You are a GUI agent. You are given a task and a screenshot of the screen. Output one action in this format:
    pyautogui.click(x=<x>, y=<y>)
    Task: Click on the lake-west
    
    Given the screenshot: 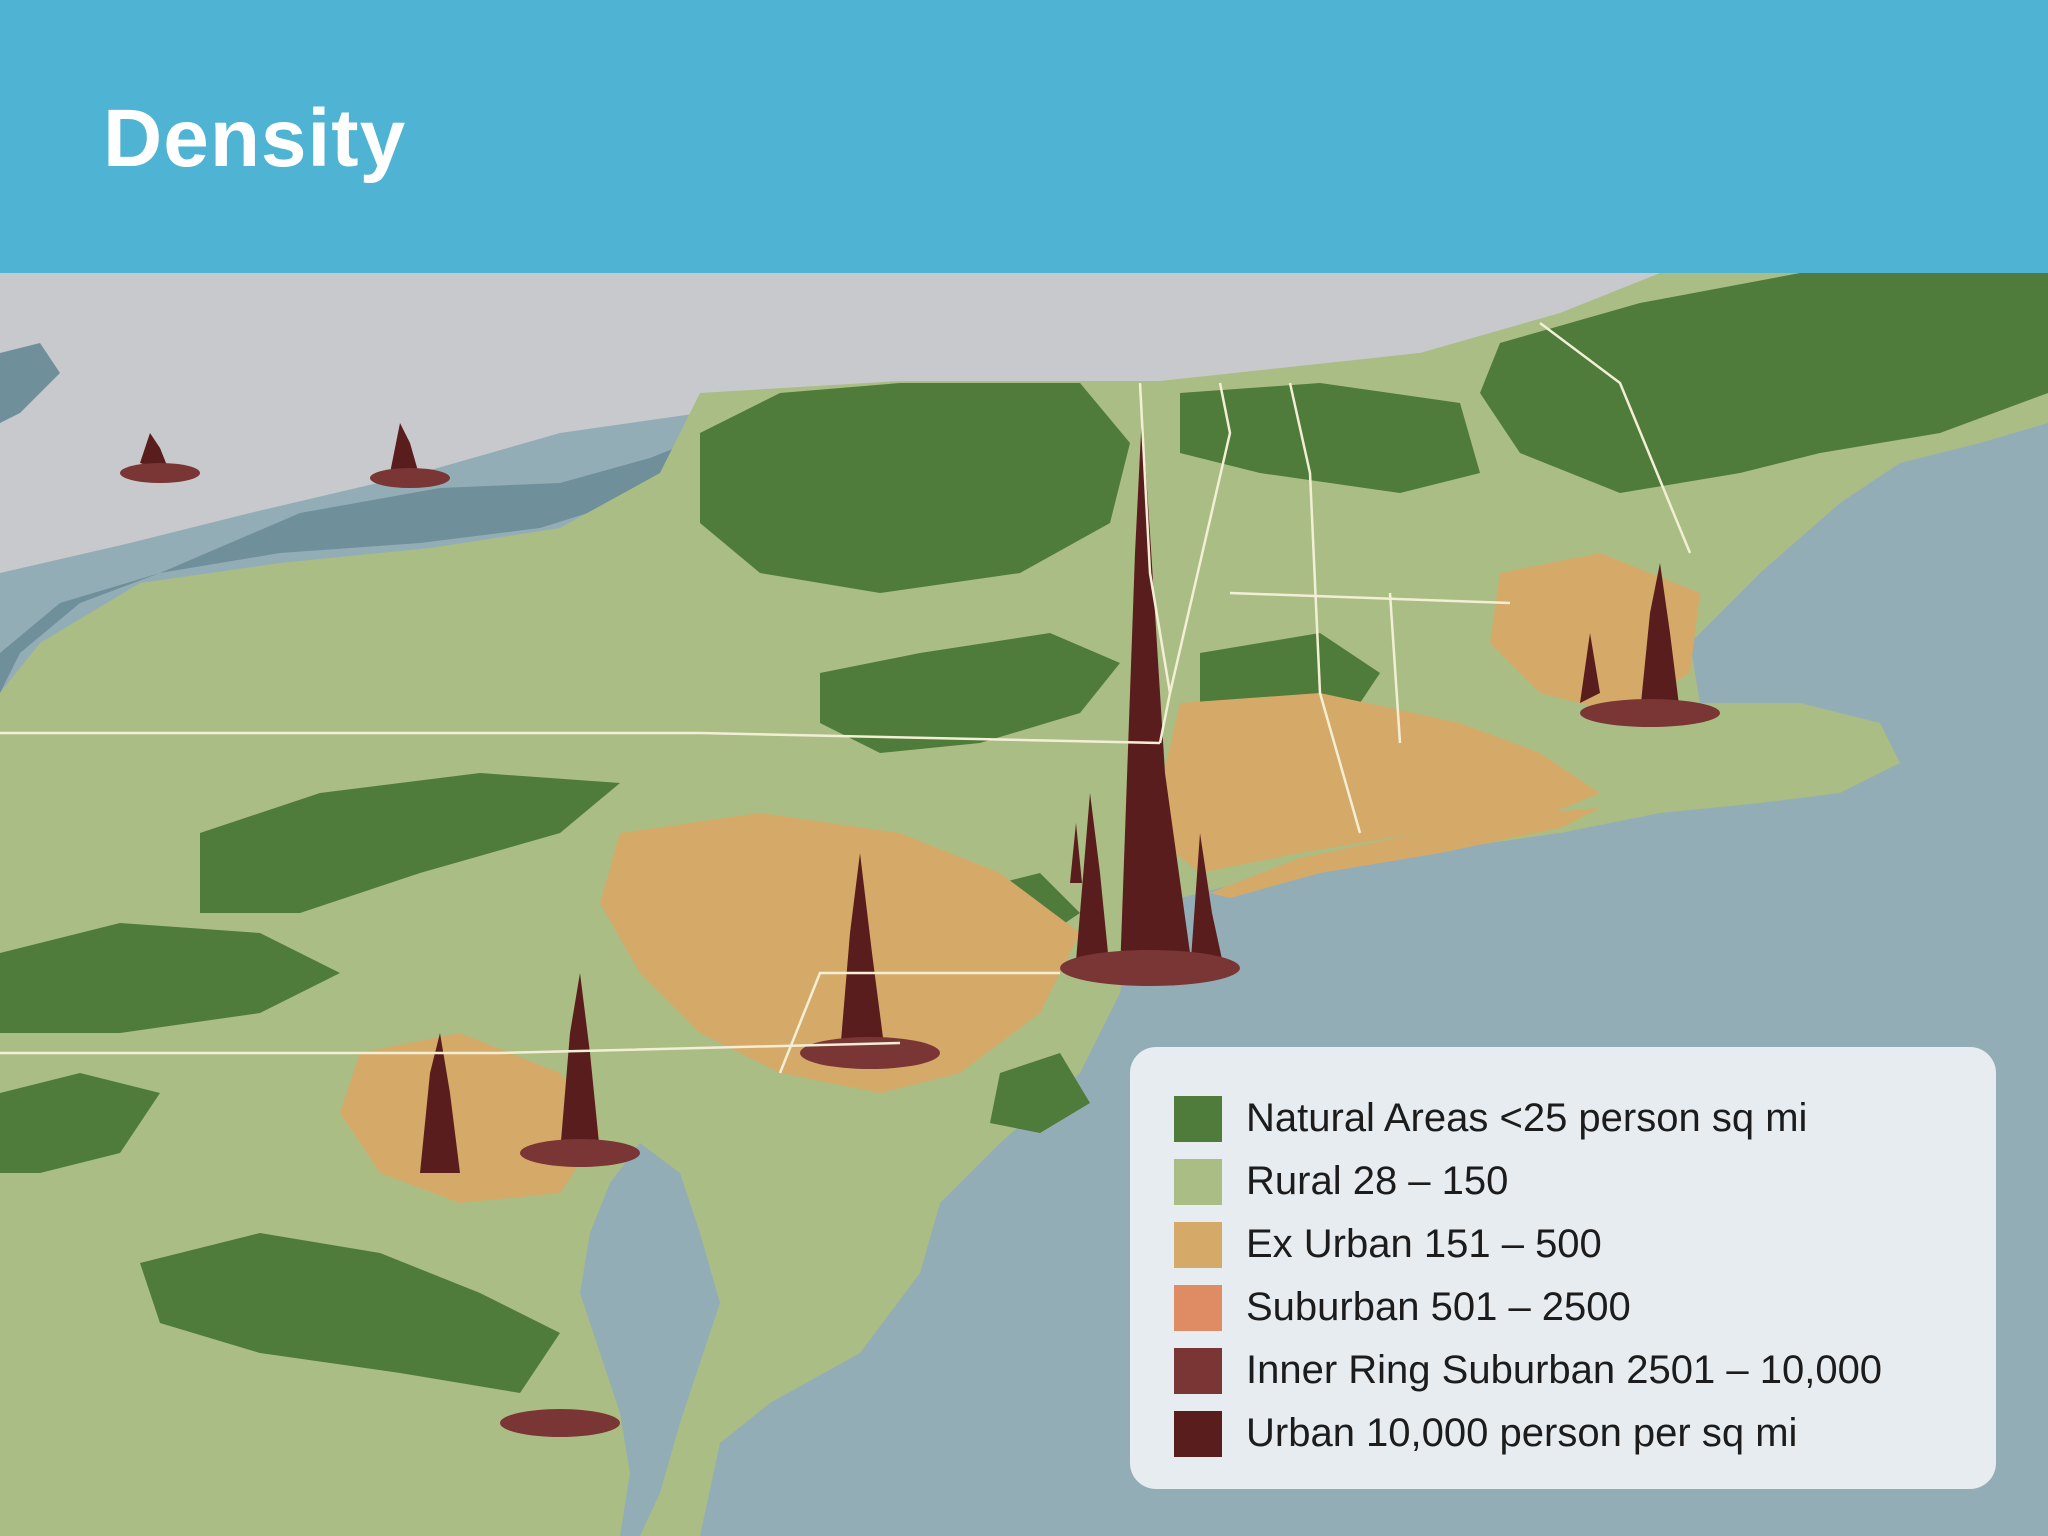 What is the action you would take?
    pyautogui.click(x=30, y=383)
    